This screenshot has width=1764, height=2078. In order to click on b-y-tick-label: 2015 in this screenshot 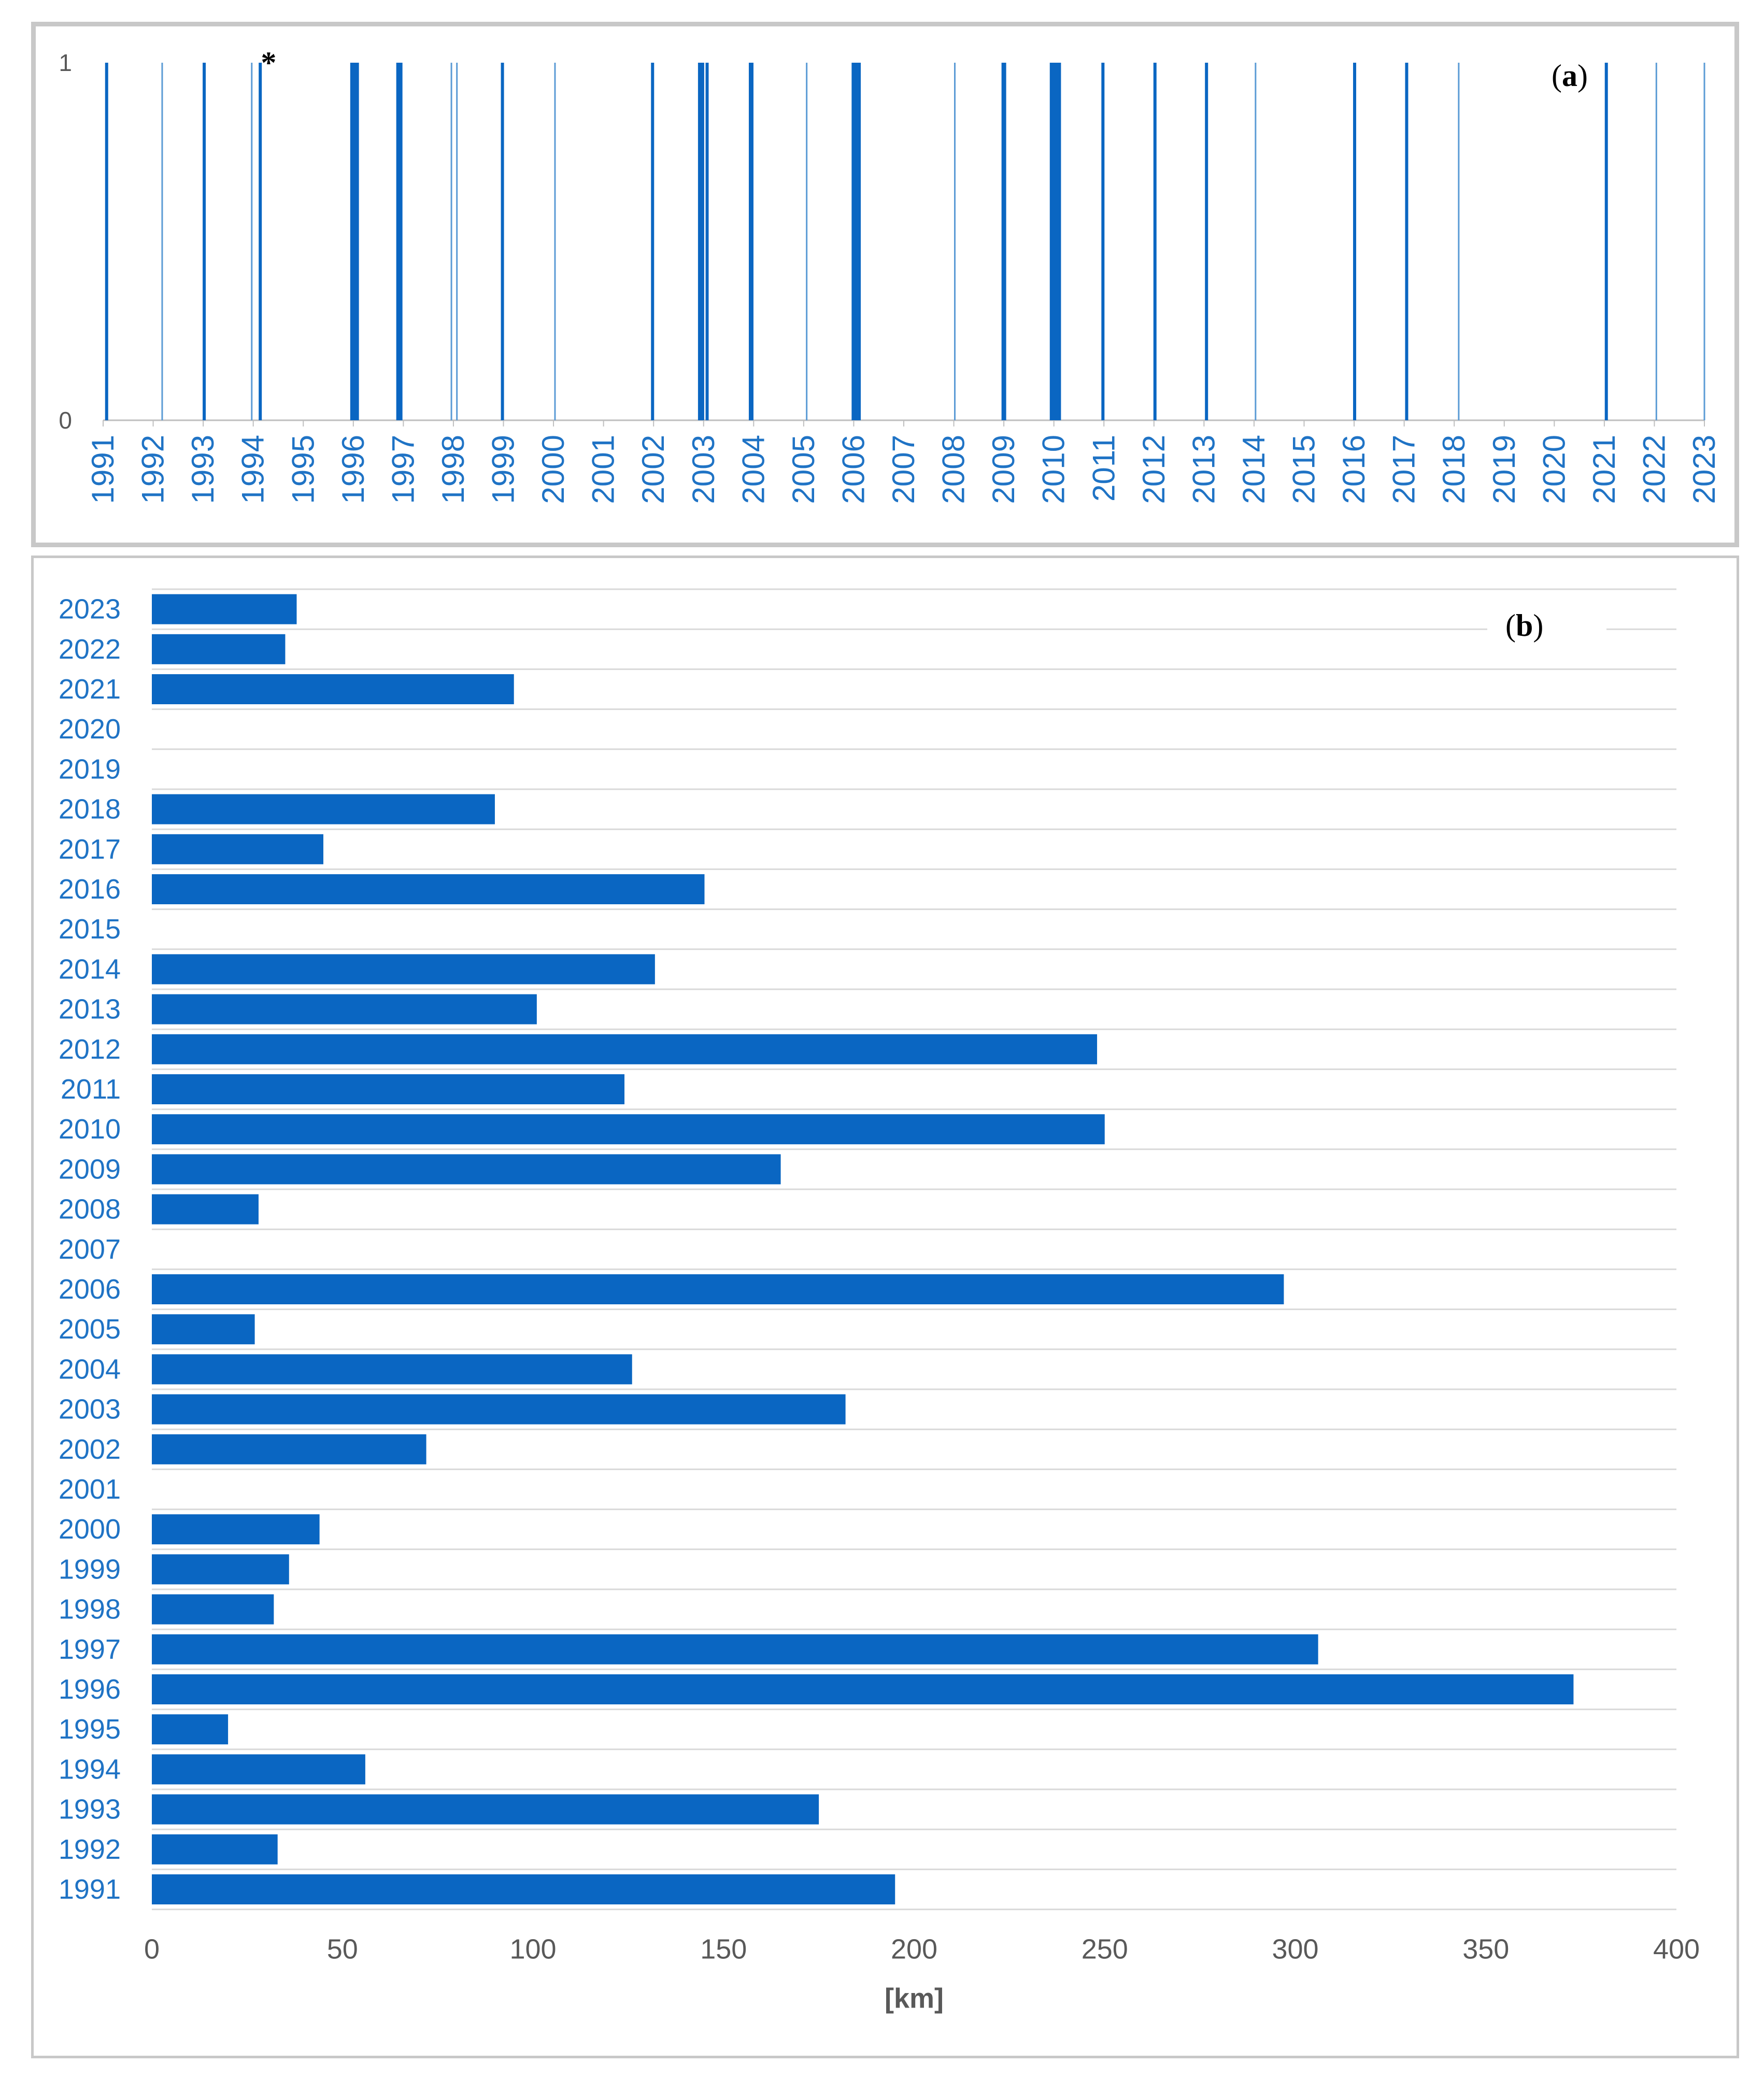, I will do `click(90, 929)`.